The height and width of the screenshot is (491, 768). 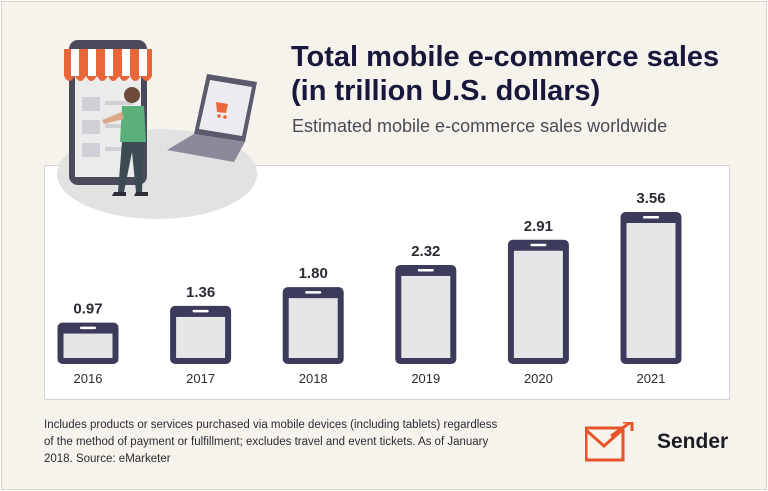 I want to click on data-label: 3.56, so click(x=650, y=198).